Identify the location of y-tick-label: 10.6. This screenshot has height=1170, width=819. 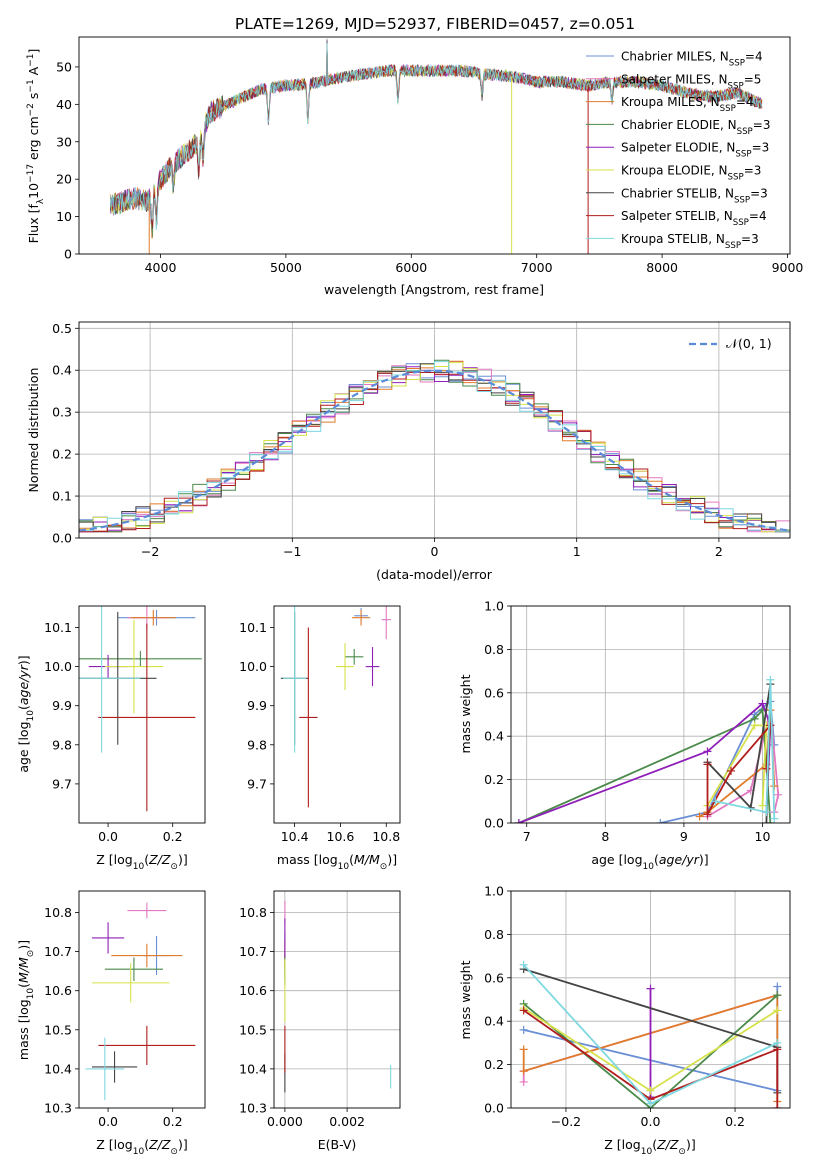
(253, 990).